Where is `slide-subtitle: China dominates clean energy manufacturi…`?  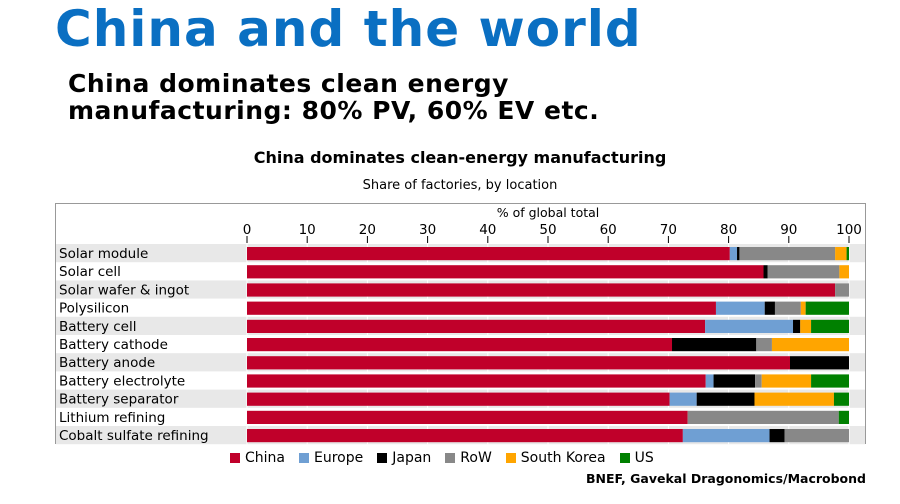
slide-subtitle: China dominates clean energy manufacturi… is located at coordinates (333, 97).